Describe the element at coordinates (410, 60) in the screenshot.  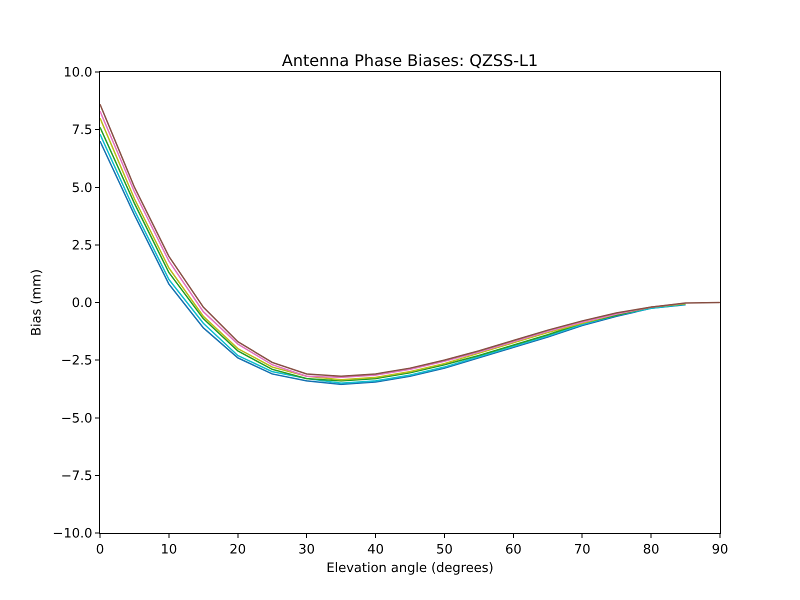
I see `chart-title: Antenna Phase Biases: QZSS-L1` at that location.